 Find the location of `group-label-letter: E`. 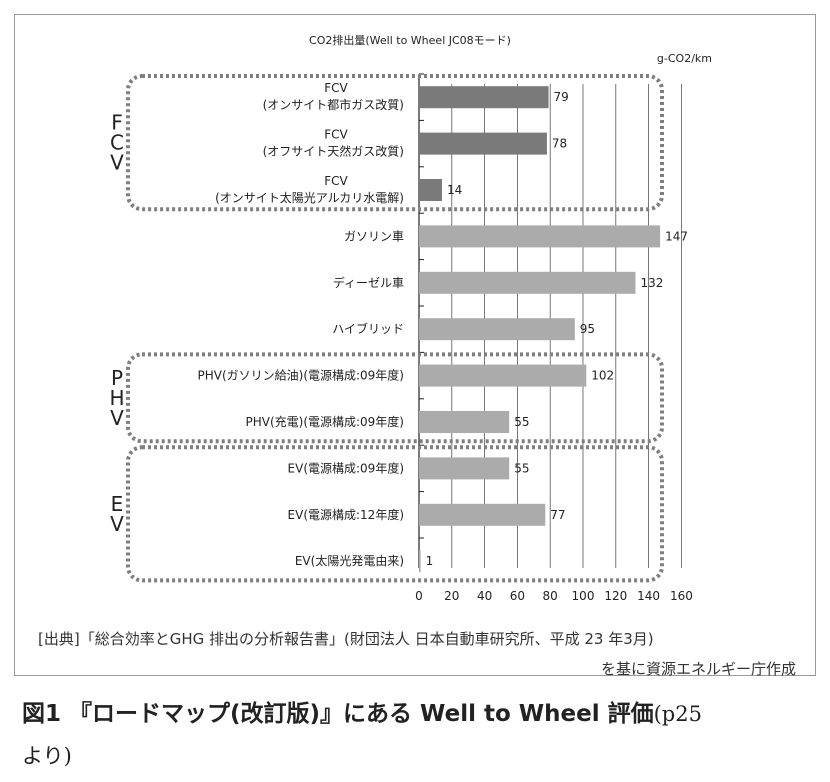

group-label-letter: E is located at coordinates (117, 504).